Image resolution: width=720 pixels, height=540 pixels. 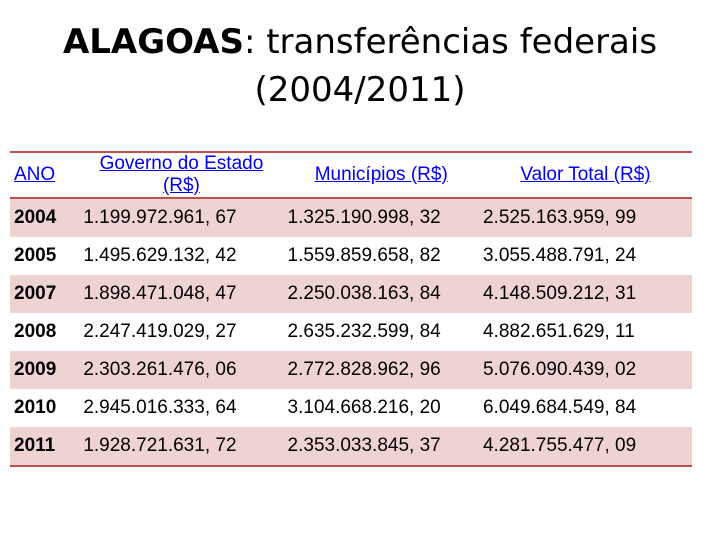 What do you see at coordinates (181, 332) in the screenshot?
I see `cell-governo: 2.247.419.029, 27` at bounding box center [181, 332].